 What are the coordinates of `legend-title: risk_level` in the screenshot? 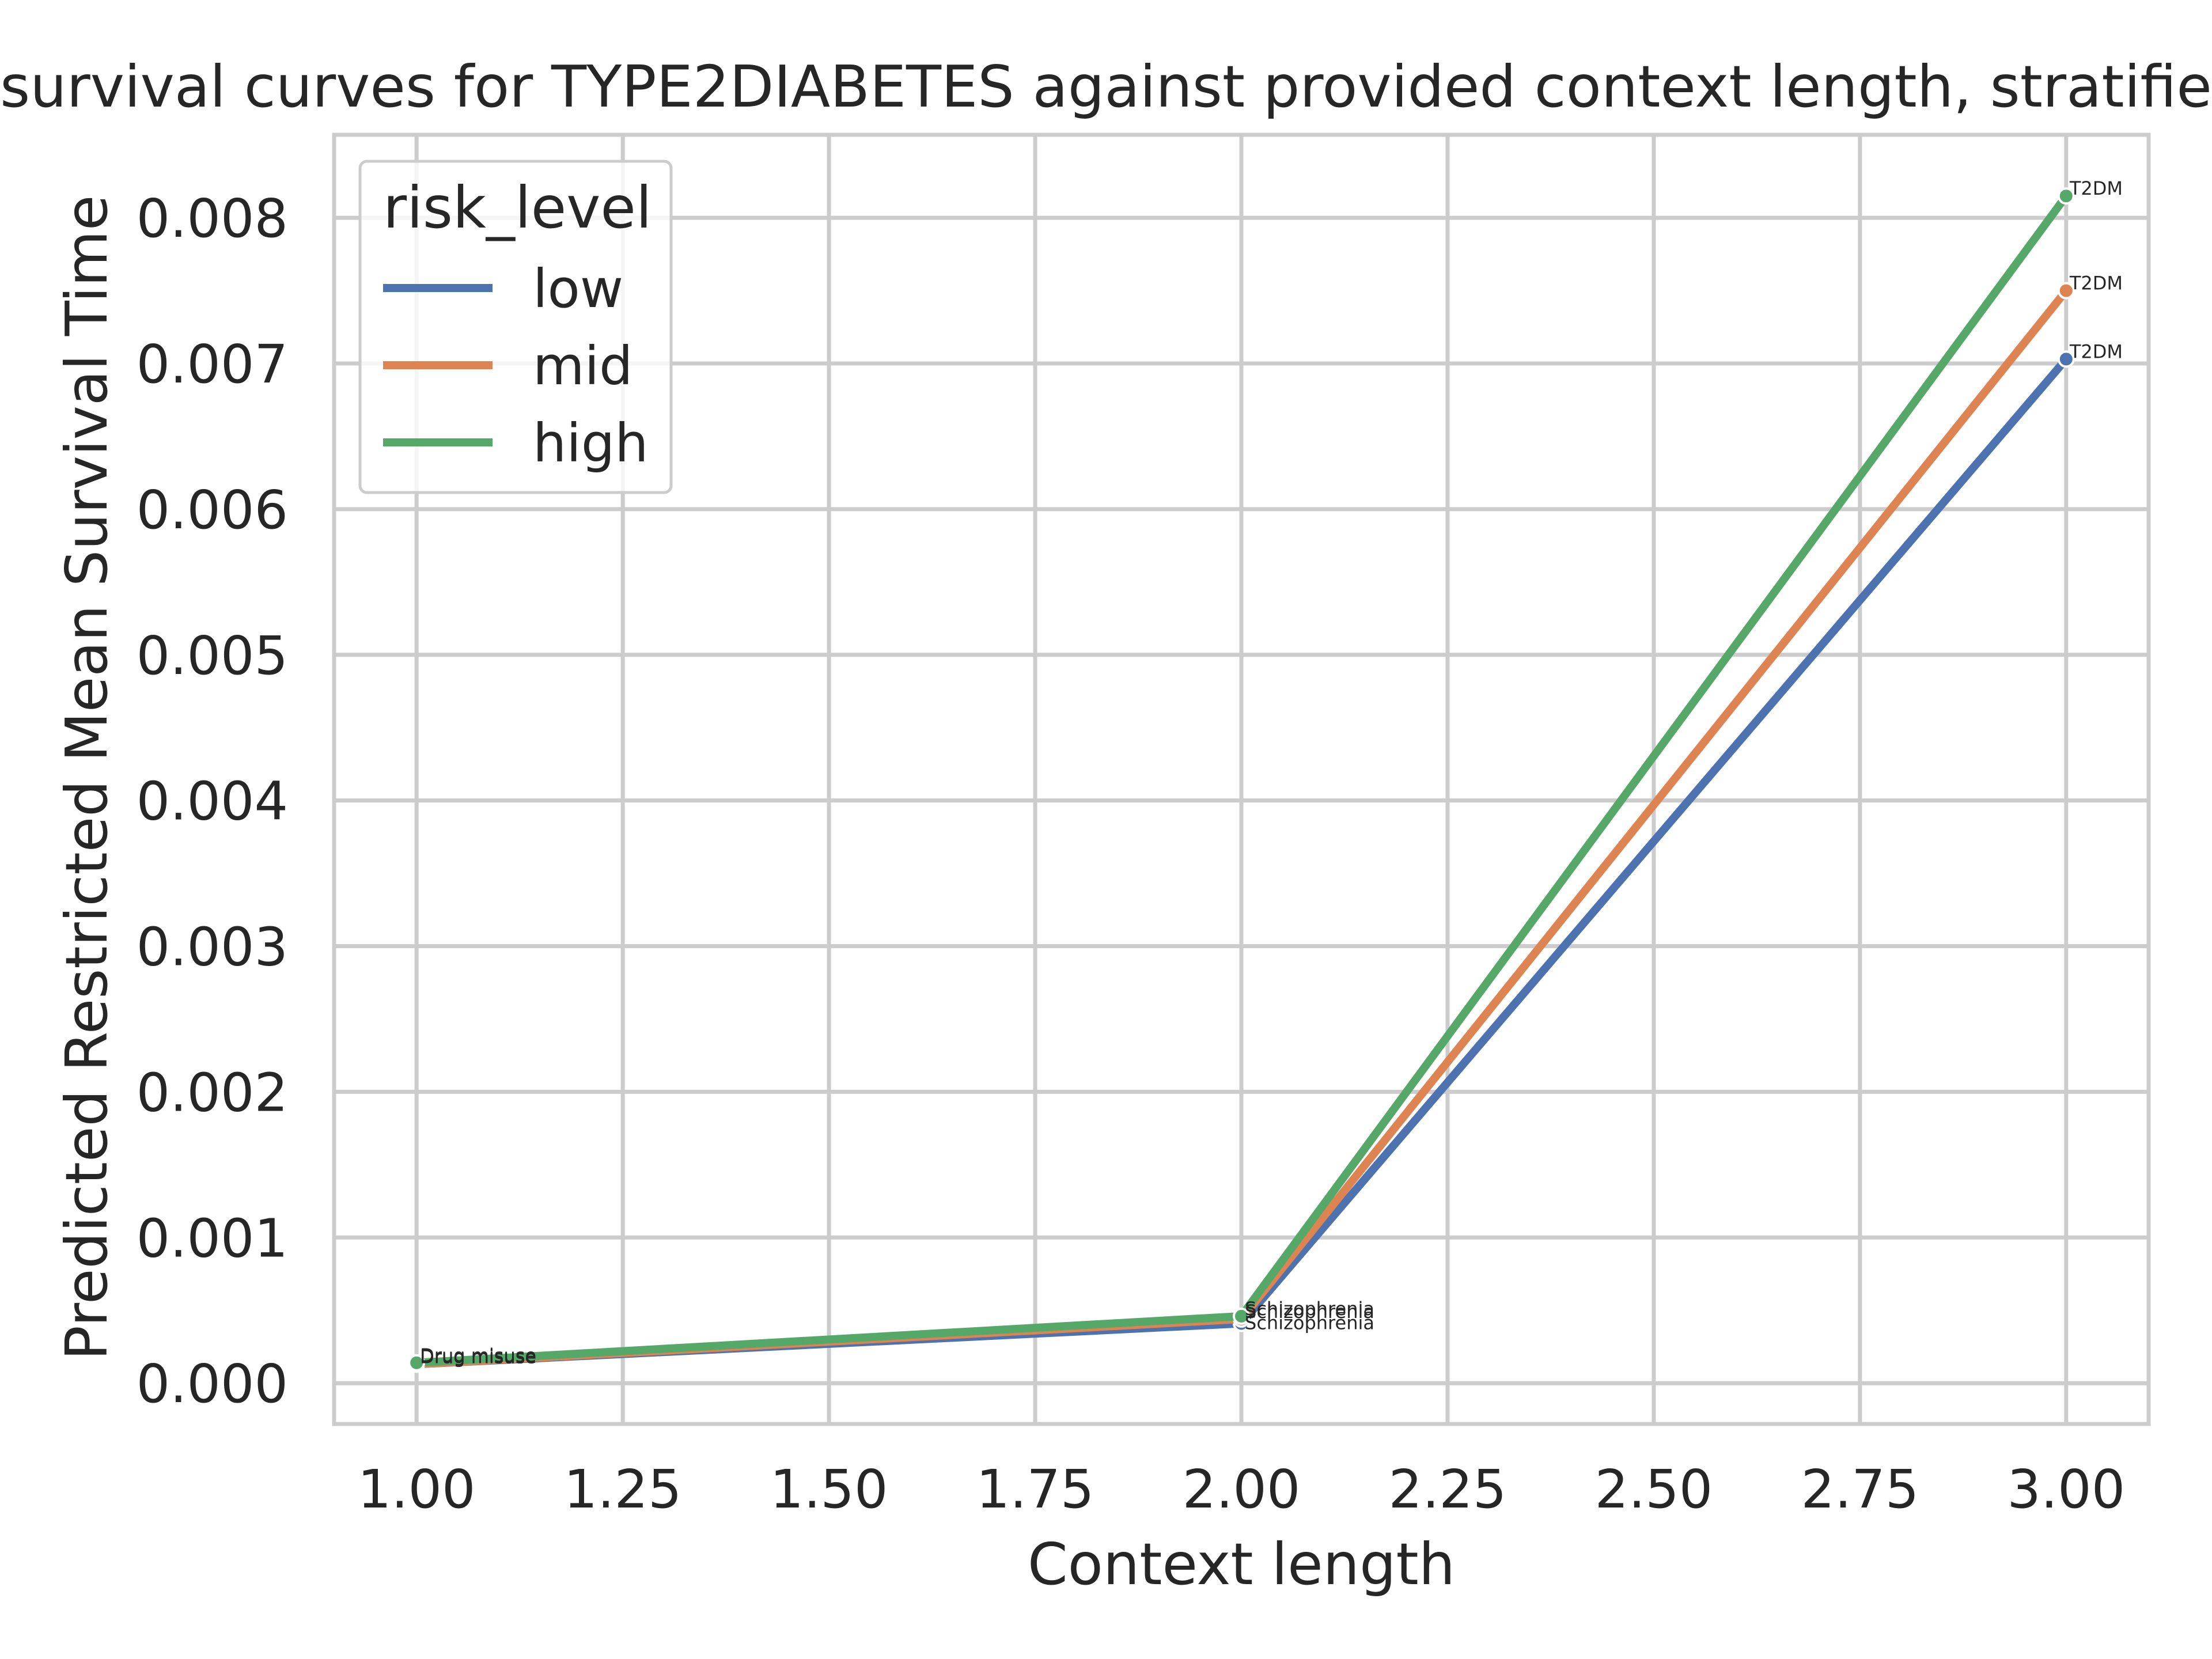 It's located at (517, 207).